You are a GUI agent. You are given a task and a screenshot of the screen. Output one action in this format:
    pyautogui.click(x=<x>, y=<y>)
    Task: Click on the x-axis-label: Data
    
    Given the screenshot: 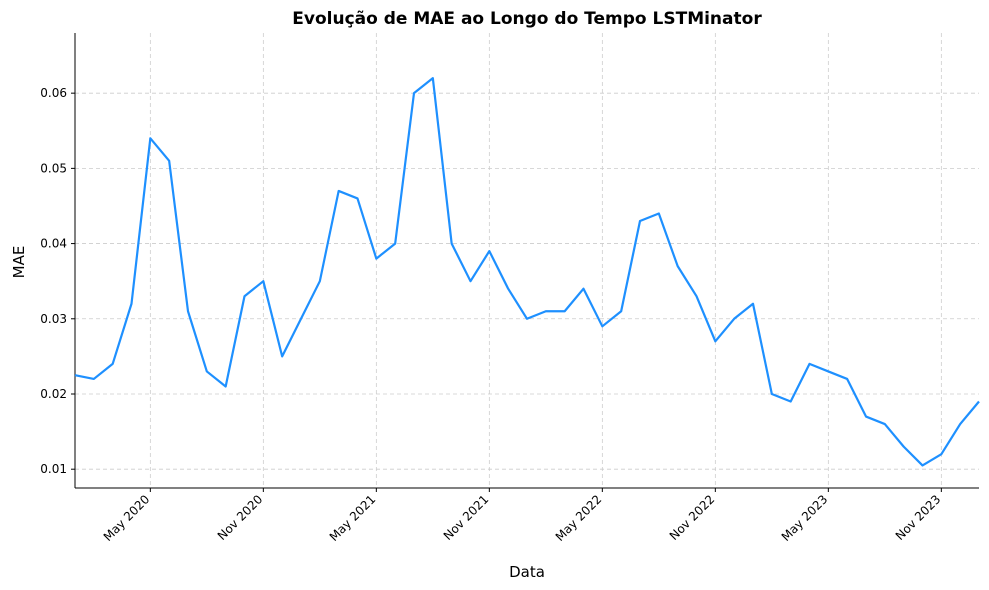 What is the action you would take?
    pyautogui.click(x=527, y=572)
    